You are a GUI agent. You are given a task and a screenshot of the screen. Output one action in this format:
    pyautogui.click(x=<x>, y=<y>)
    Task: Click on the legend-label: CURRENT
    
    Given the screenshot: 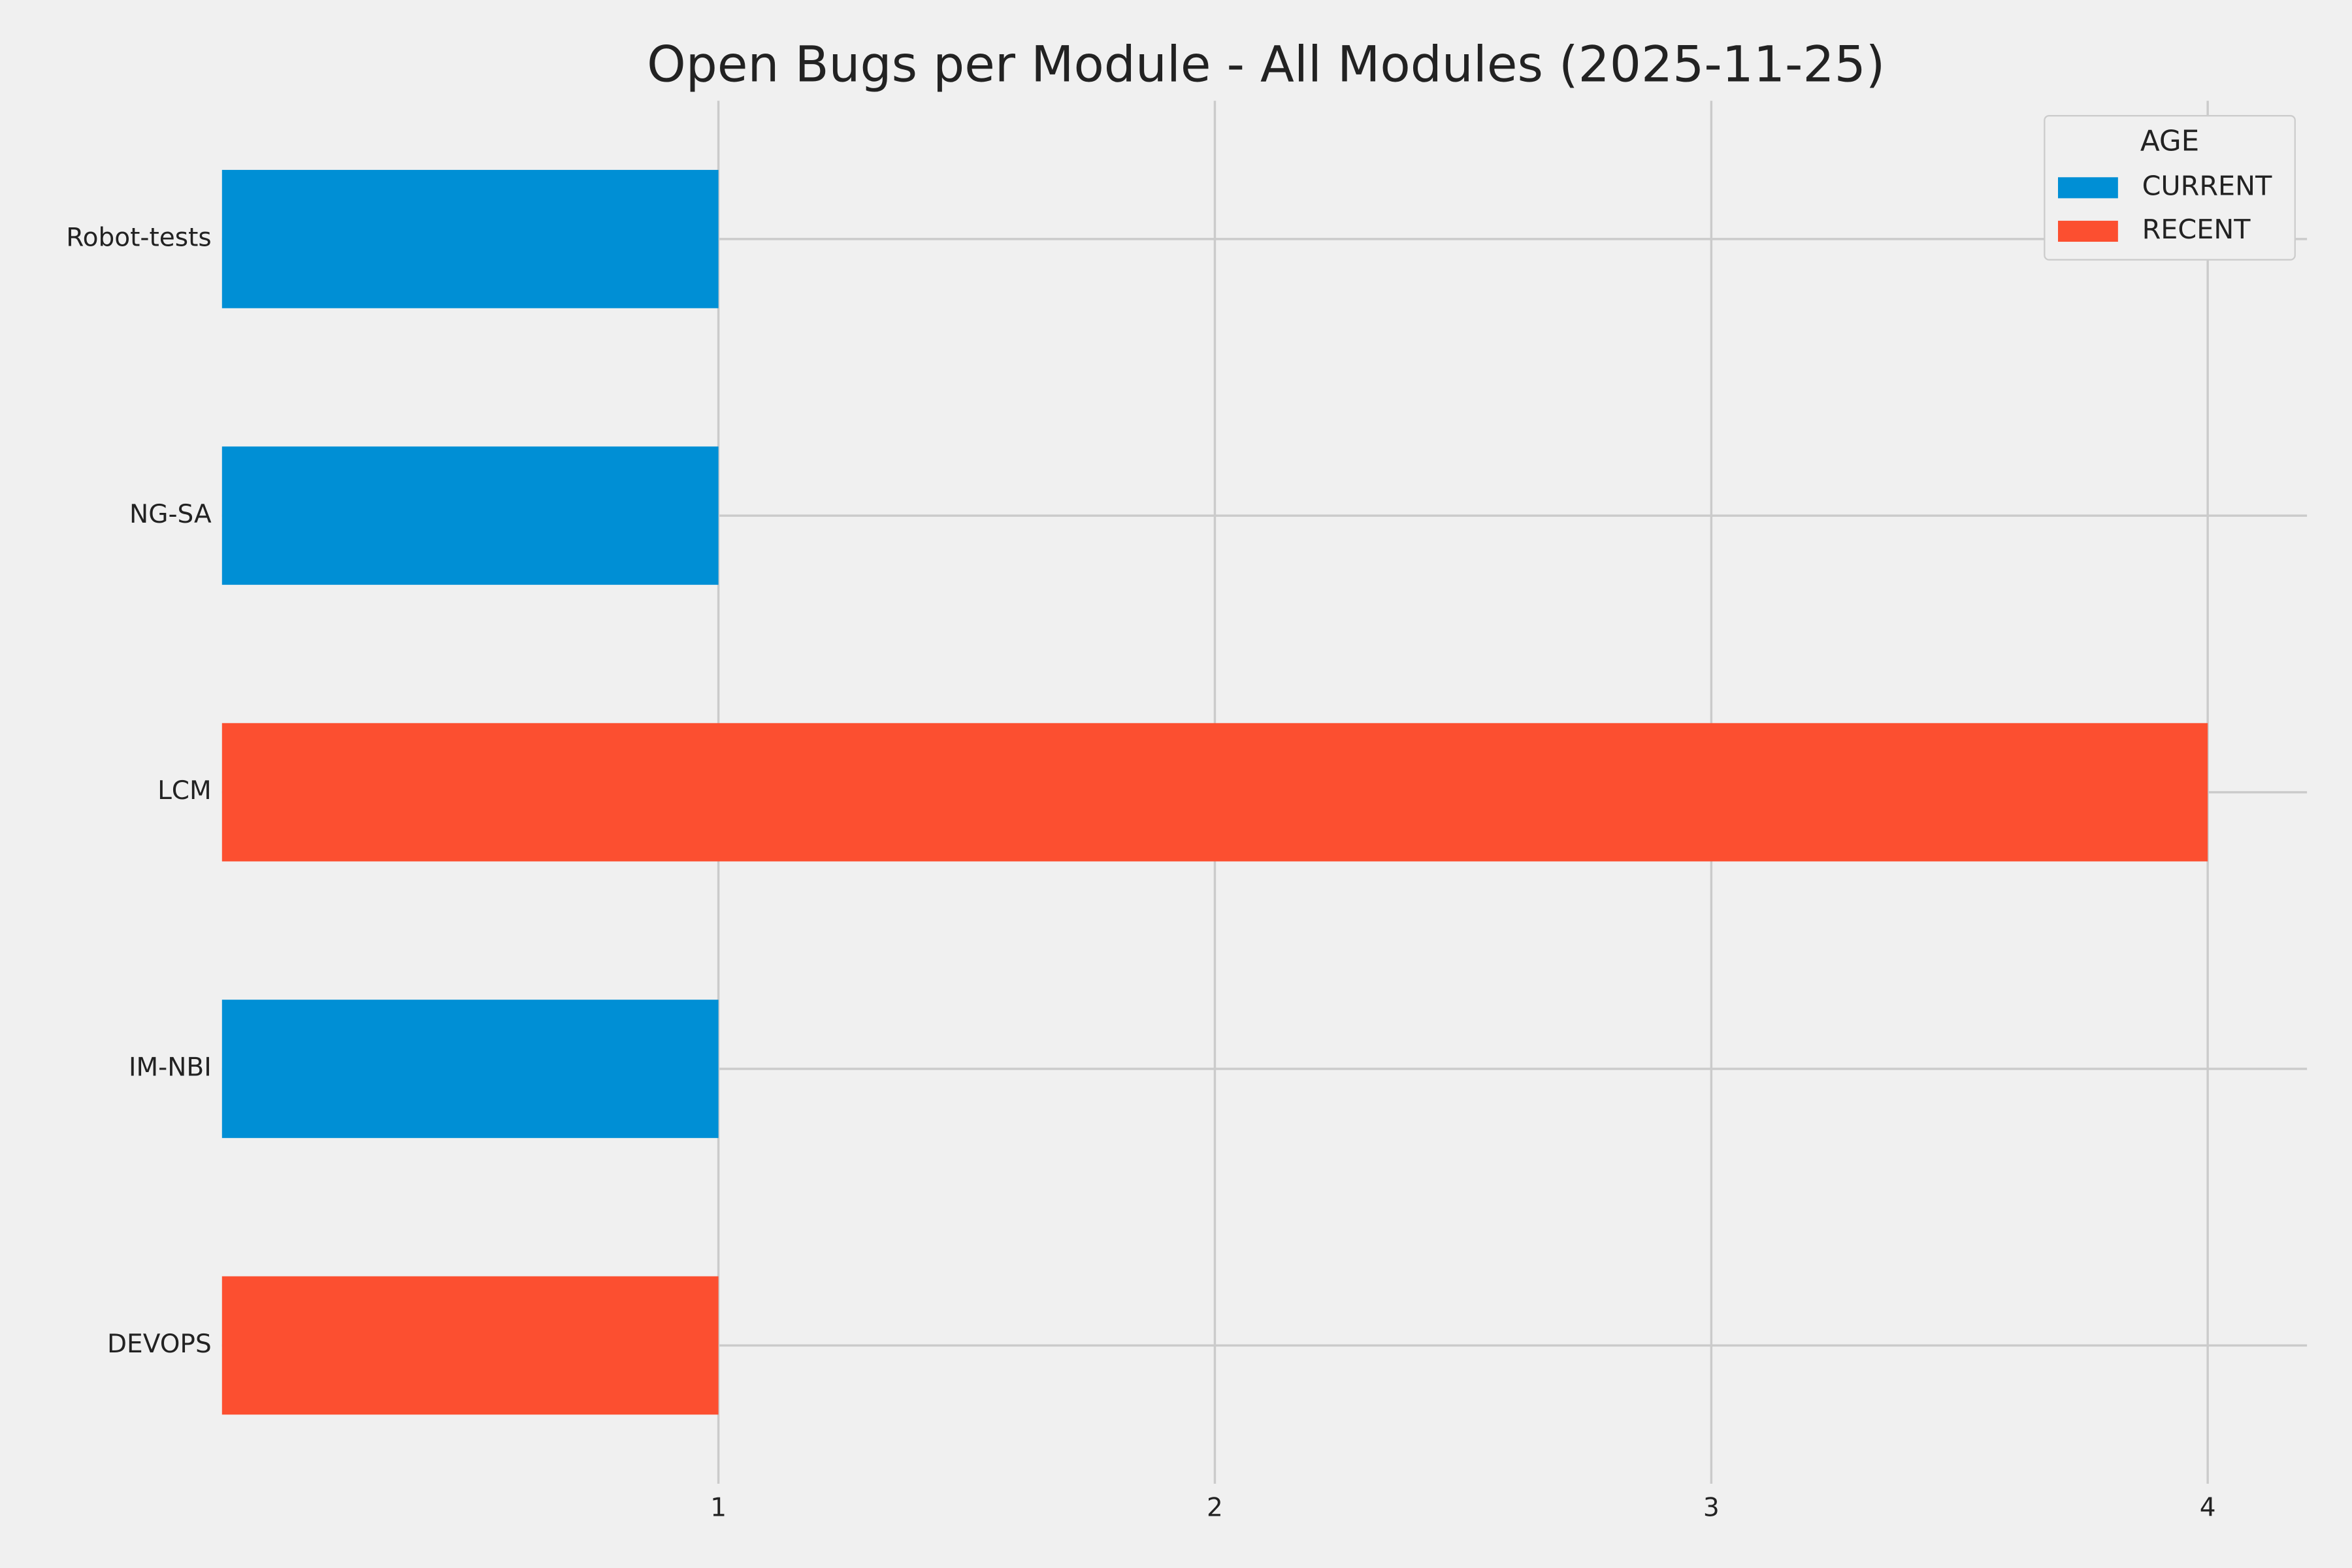 What is the action you would take?
    pyautogui.click(x=2207, y=185)
    